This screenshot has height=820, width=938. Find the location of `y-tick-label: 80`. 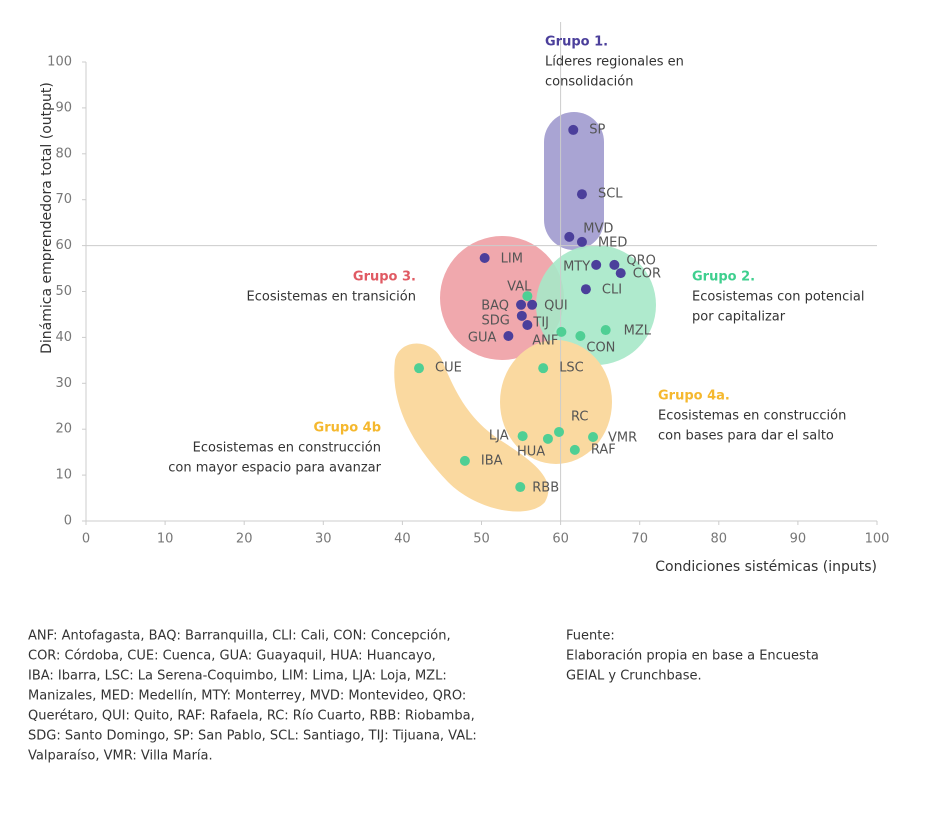

y-tick-label: 80 is located at coordinates (63, 153).